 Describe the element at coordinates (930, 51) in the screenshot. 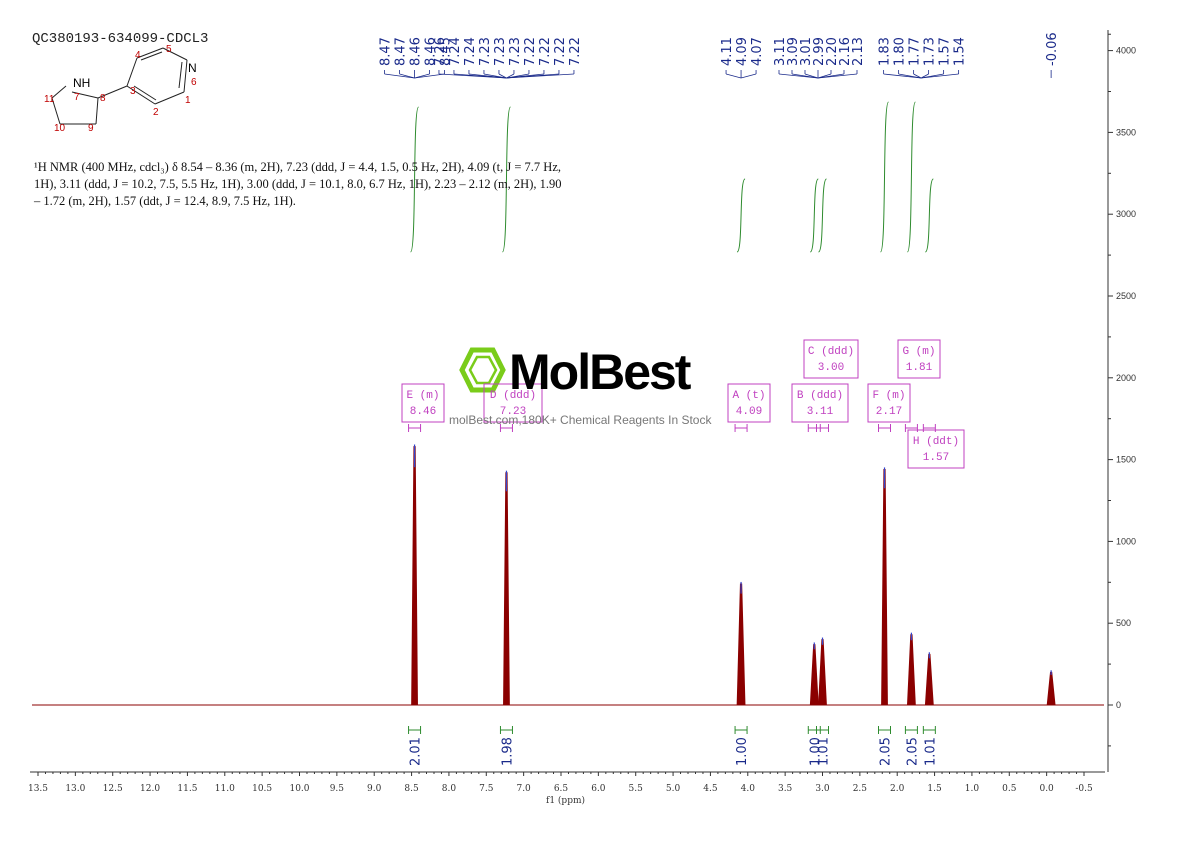

I see `peak-shift-label: 1.73` at that location.